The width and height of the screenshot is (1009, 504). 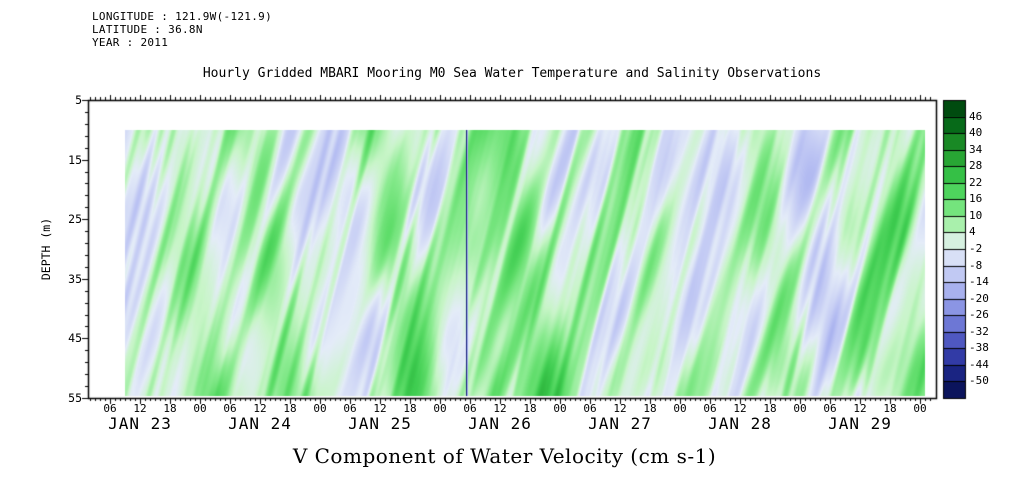 I want to click on colorbar-tick-label: -8, so click(x=976, y=265).